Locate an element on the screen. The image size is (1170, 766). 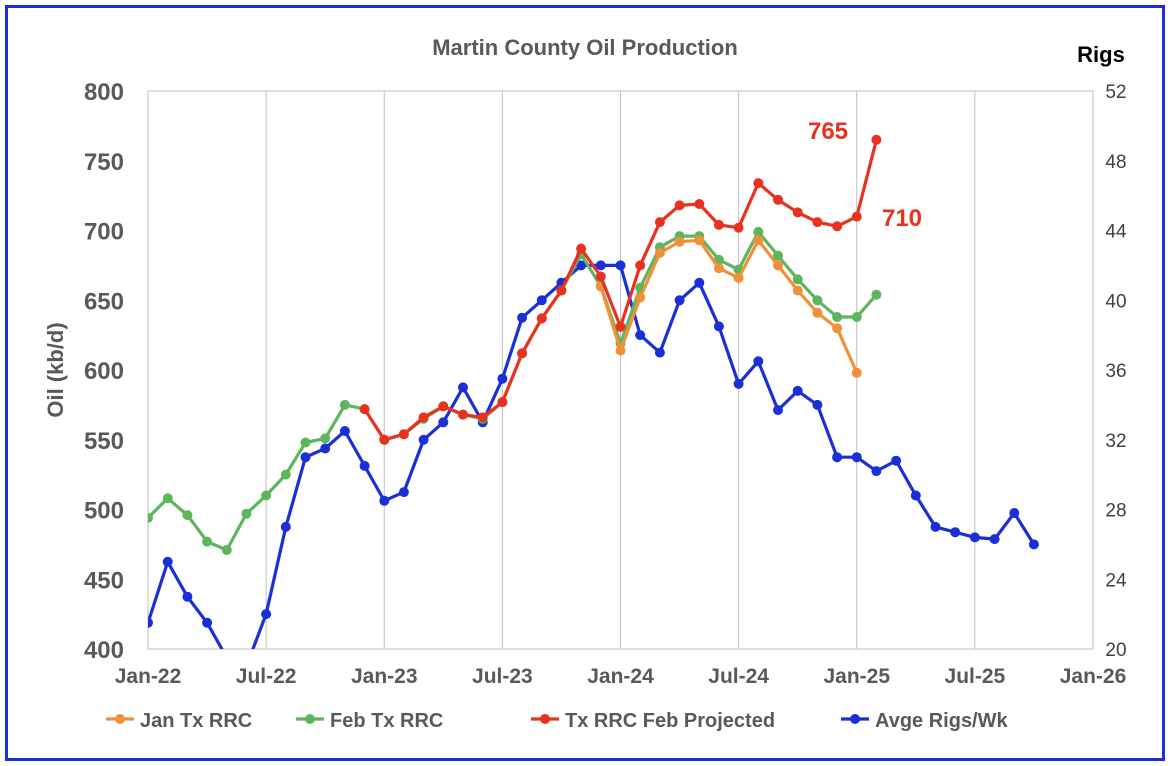
y2-tick-label: 32 is located at coordinates (1115, 441).